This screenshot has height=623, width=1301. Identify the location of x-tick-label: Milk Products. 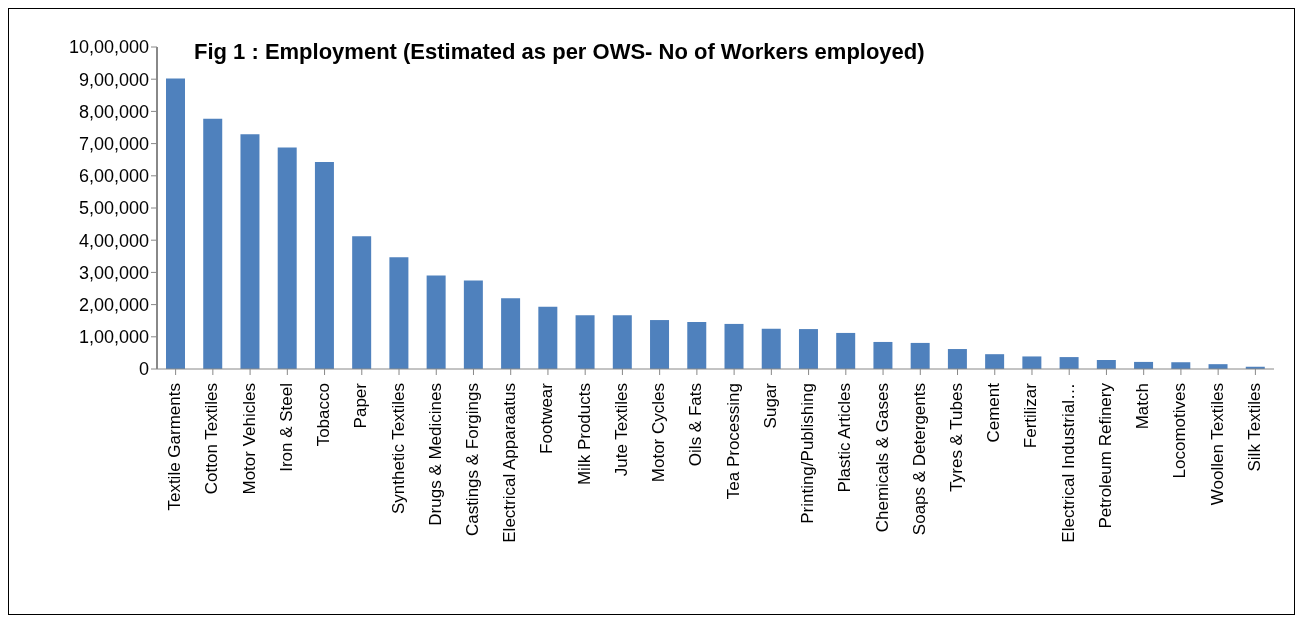
(584, 434).